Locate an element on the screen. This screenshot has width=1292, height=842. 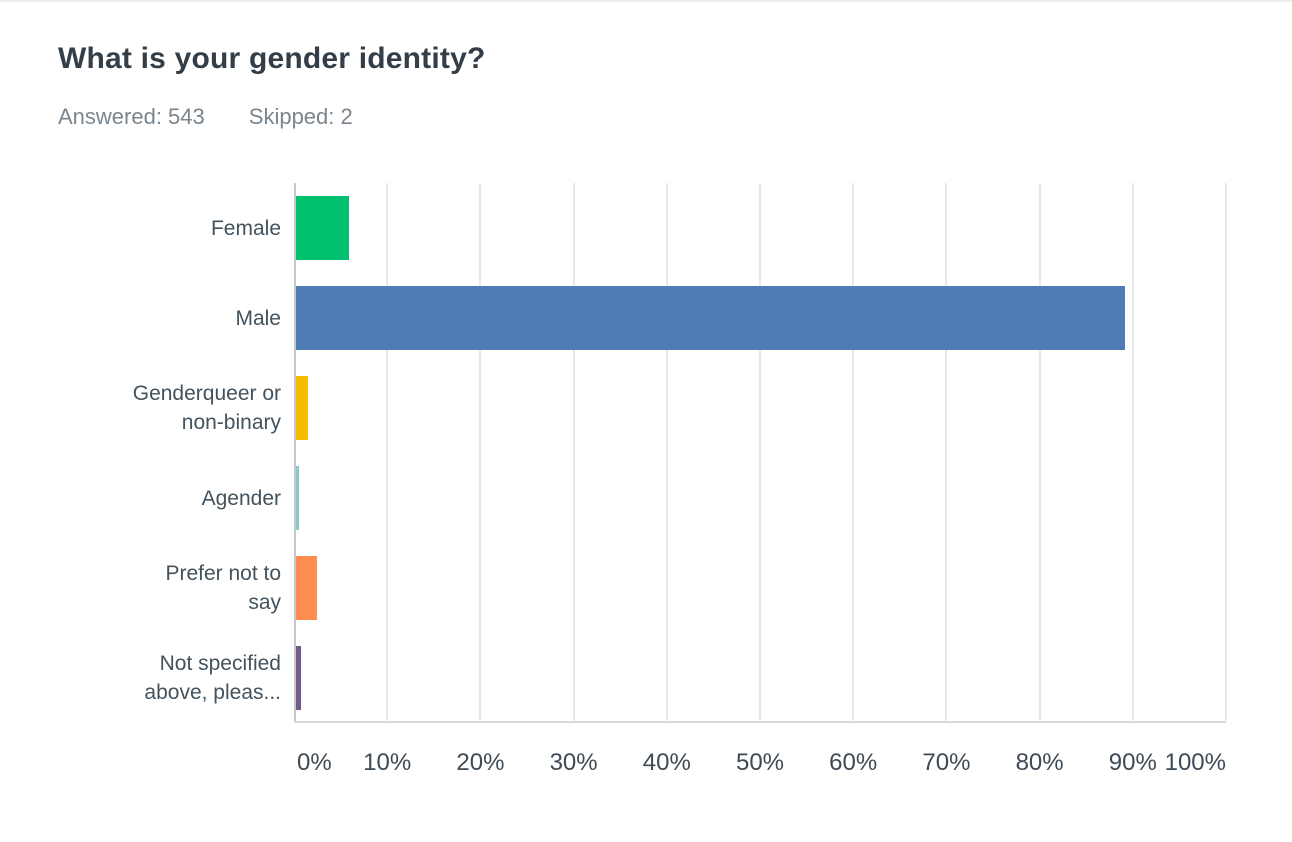
bar-agender is located at coordinates (297, 498).